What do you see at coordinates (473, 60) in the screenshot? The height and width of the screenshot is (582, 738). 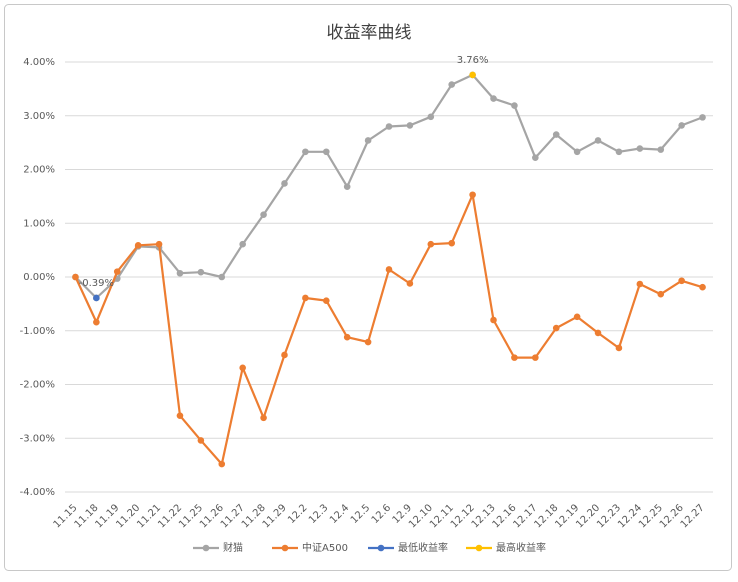 I see `value-label: 3.76%` at bounding box center [473, 60].